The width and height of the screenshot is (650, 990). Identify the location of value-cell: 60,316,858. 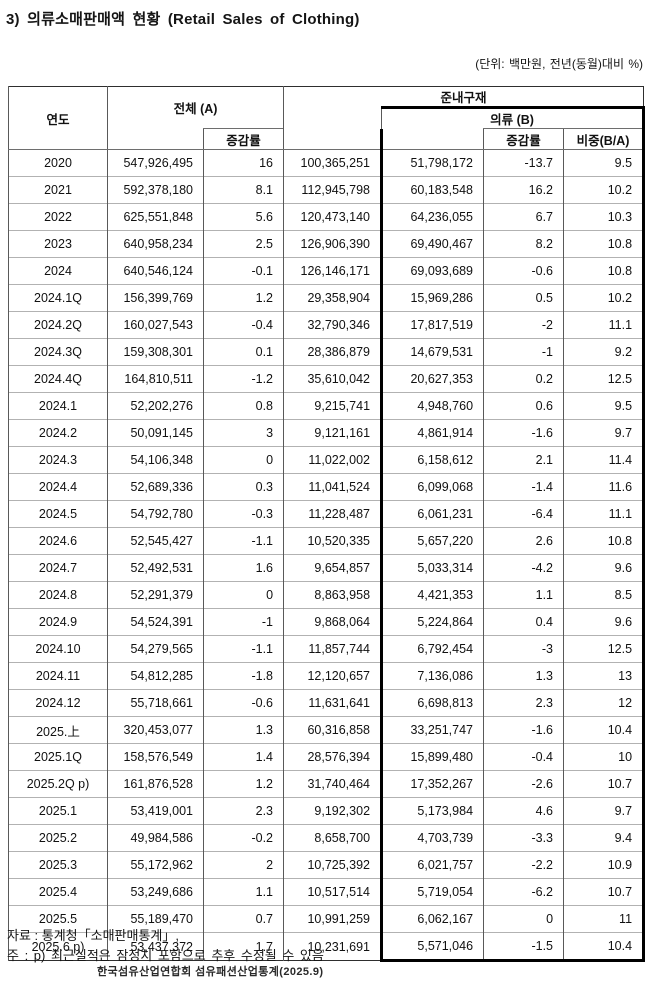
(332, 730).